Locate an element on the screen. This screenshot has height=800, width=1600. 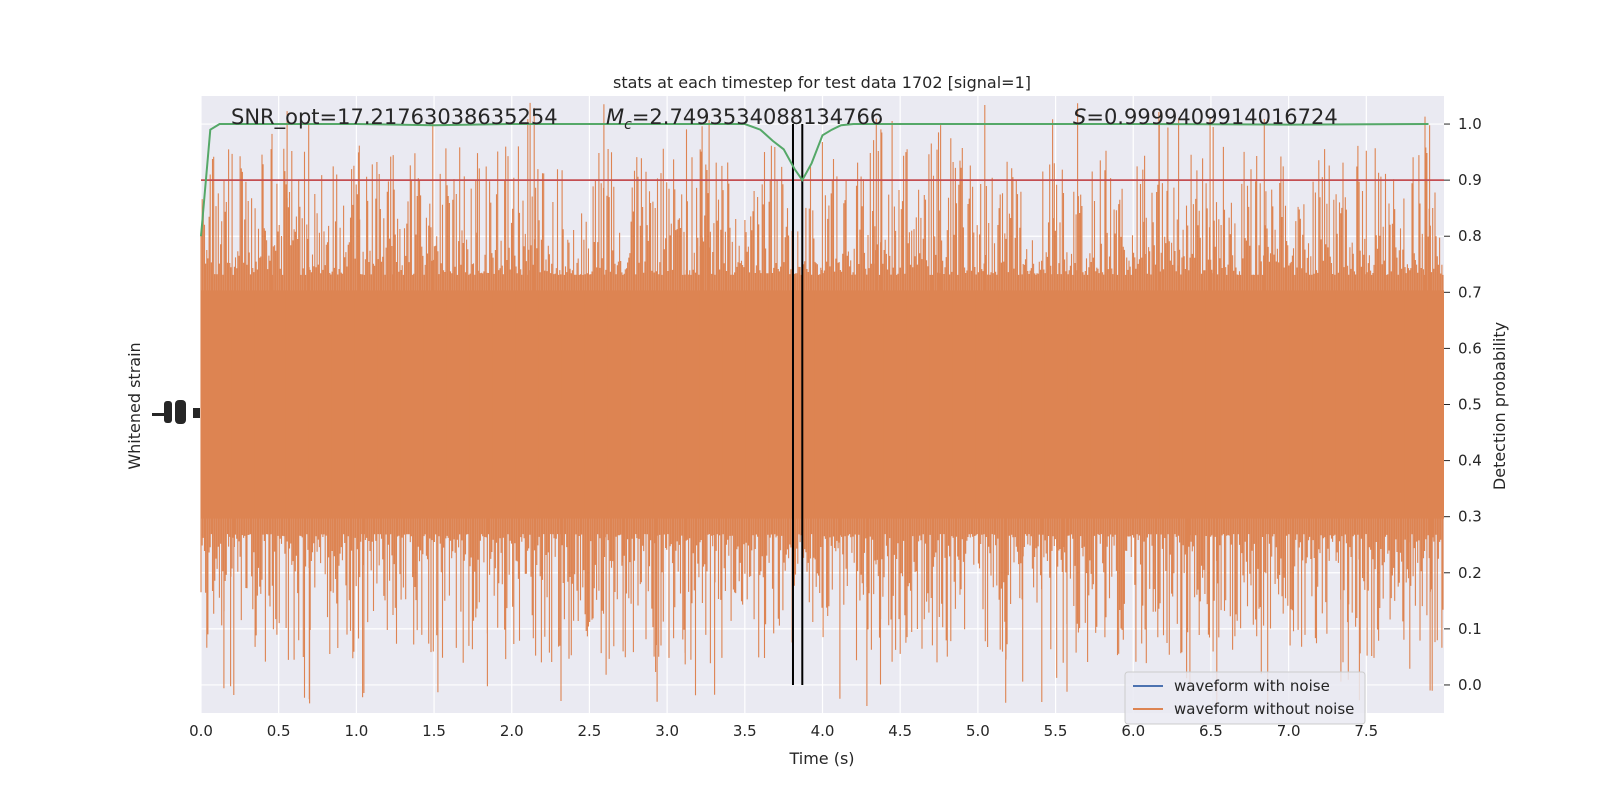
legend-entry-with-noise: waveform with noise is located at coordinates (1252, 686).